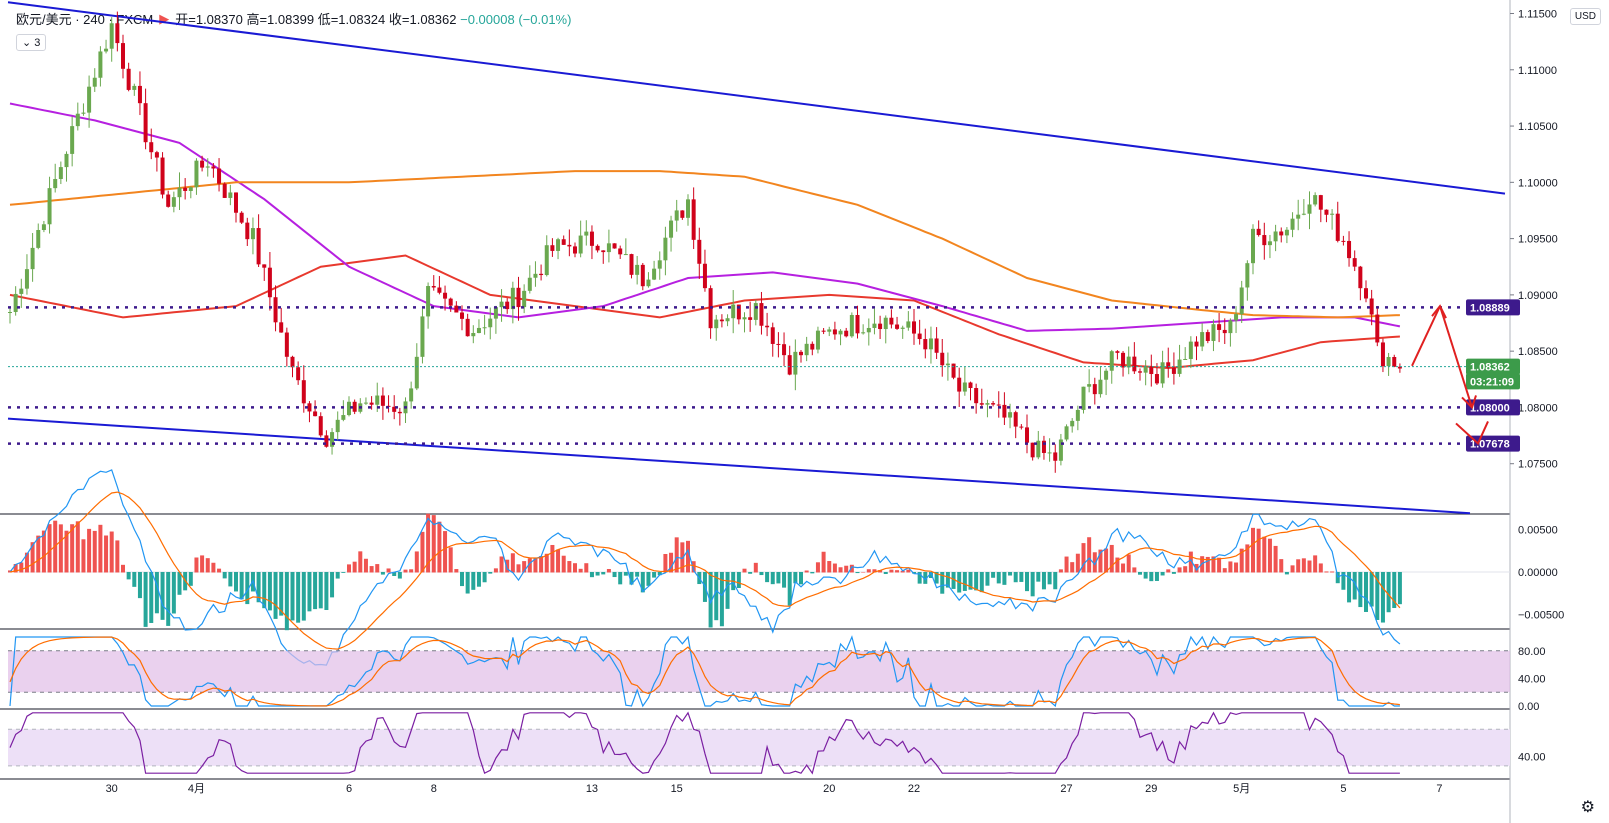 This screenshot has width=1609, height=823. Describe the element at coordinates (759, 747) in the screenshot. I see `rsi-band` at that location.